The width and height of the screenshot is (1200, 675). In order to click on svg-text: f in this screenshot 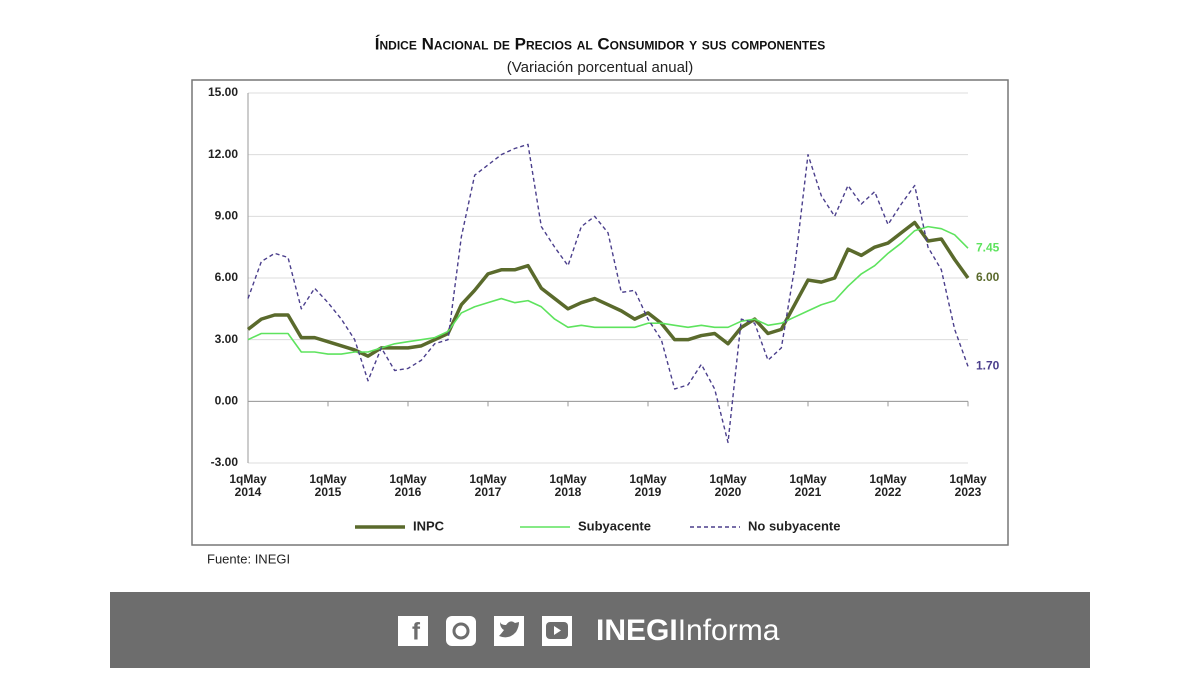, I will do `click(416, 631)`.